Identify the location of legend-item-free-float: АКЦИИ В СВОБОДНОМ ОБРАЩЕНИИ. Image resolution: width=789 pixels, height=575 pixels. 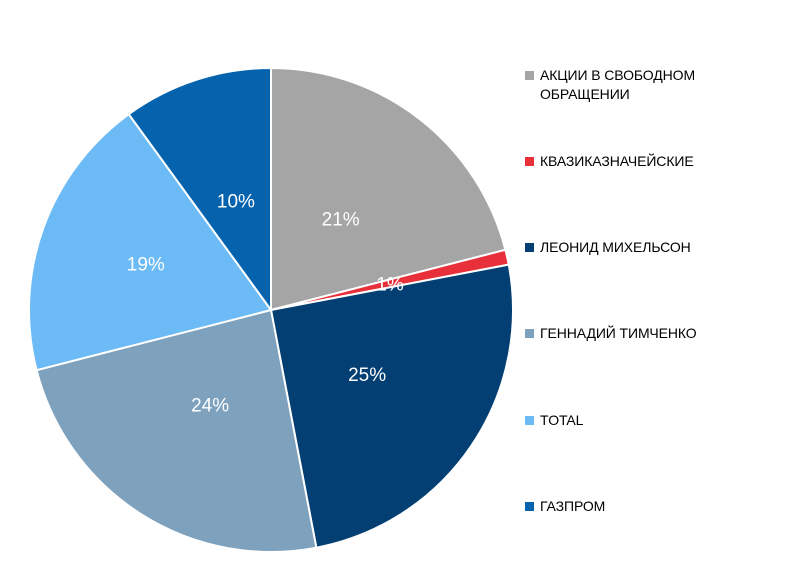
(650, 85).